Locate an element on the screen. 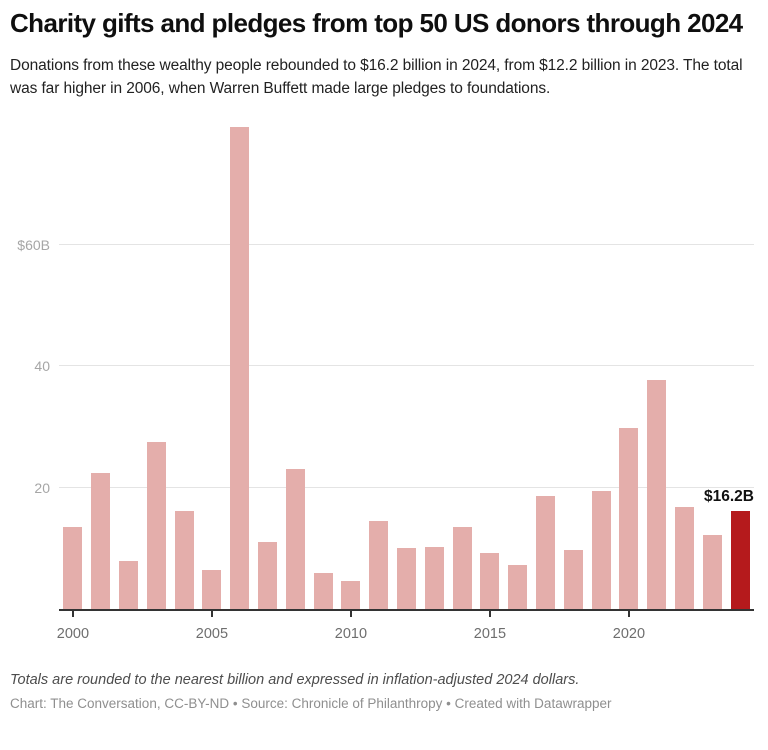 This screenshot has width=768, height=750. bar-2019 is located at coordinates (601, 550).